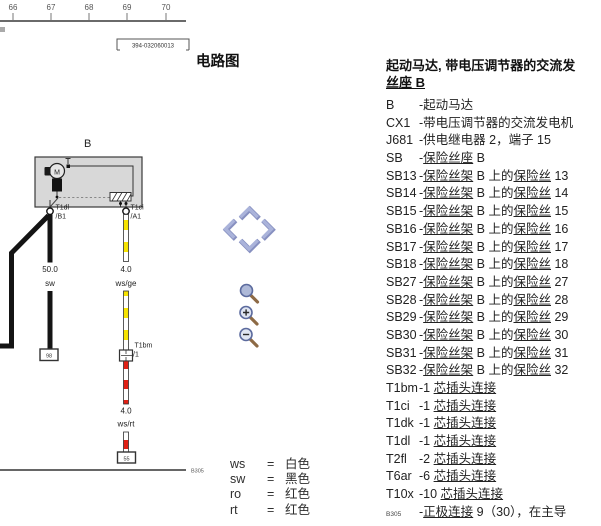 This screenshot has width=601, height=526. Describe the element at coordinates (127, 7) in the screenshot. I see `ruler-tick-label: 69` at that location.